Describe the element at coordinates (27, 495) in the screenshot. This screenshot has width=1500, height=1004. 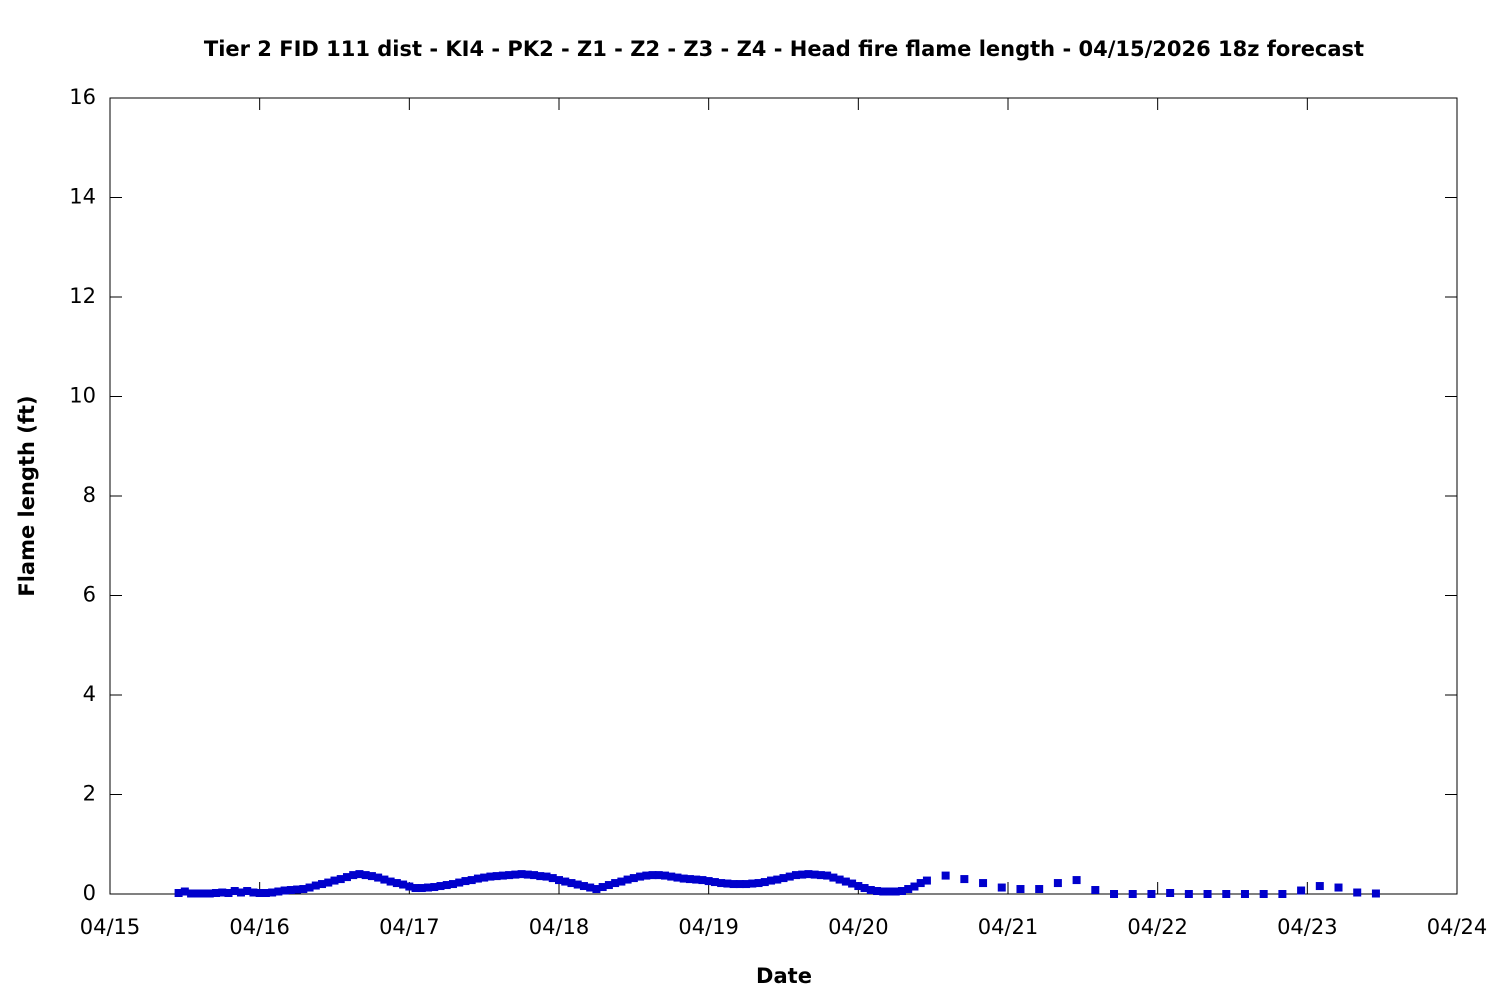
I see `y-axis-label: Flame length (ft)` at that location.